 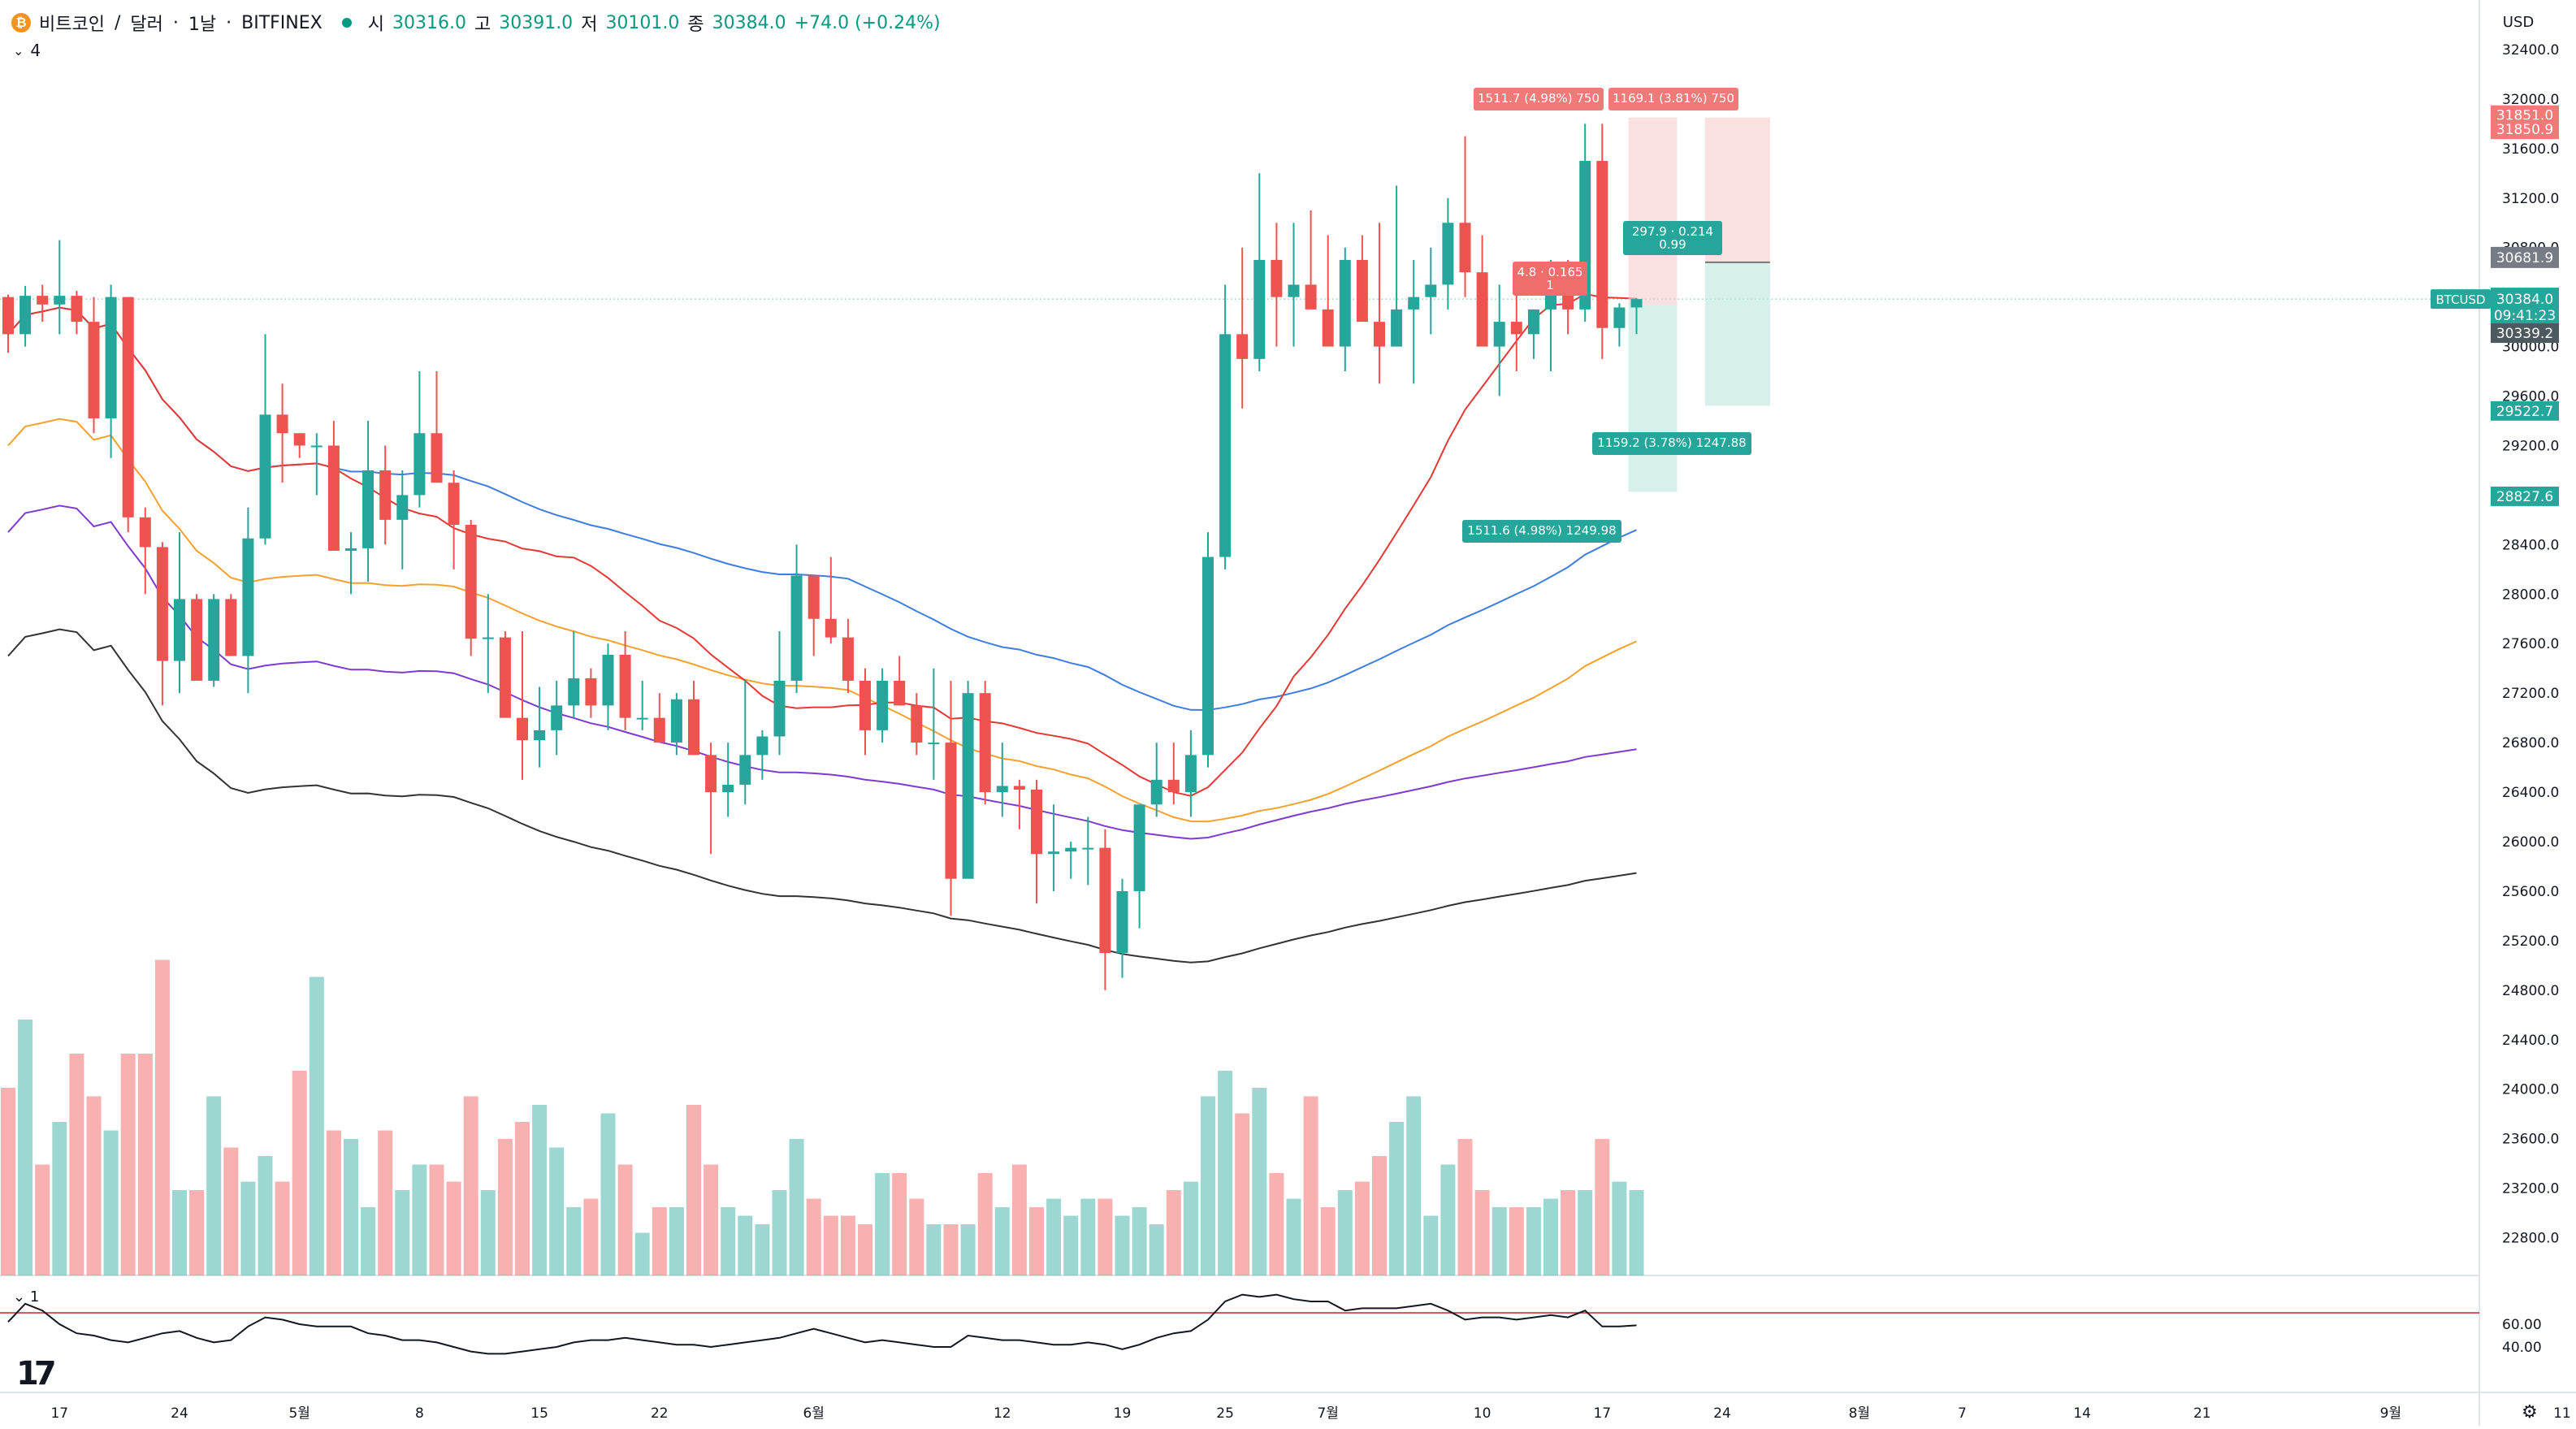 What do you see at coordinates (202, 25) in the screenshot?
I see `interval-label: 1날` at bounding box center [202, 25].